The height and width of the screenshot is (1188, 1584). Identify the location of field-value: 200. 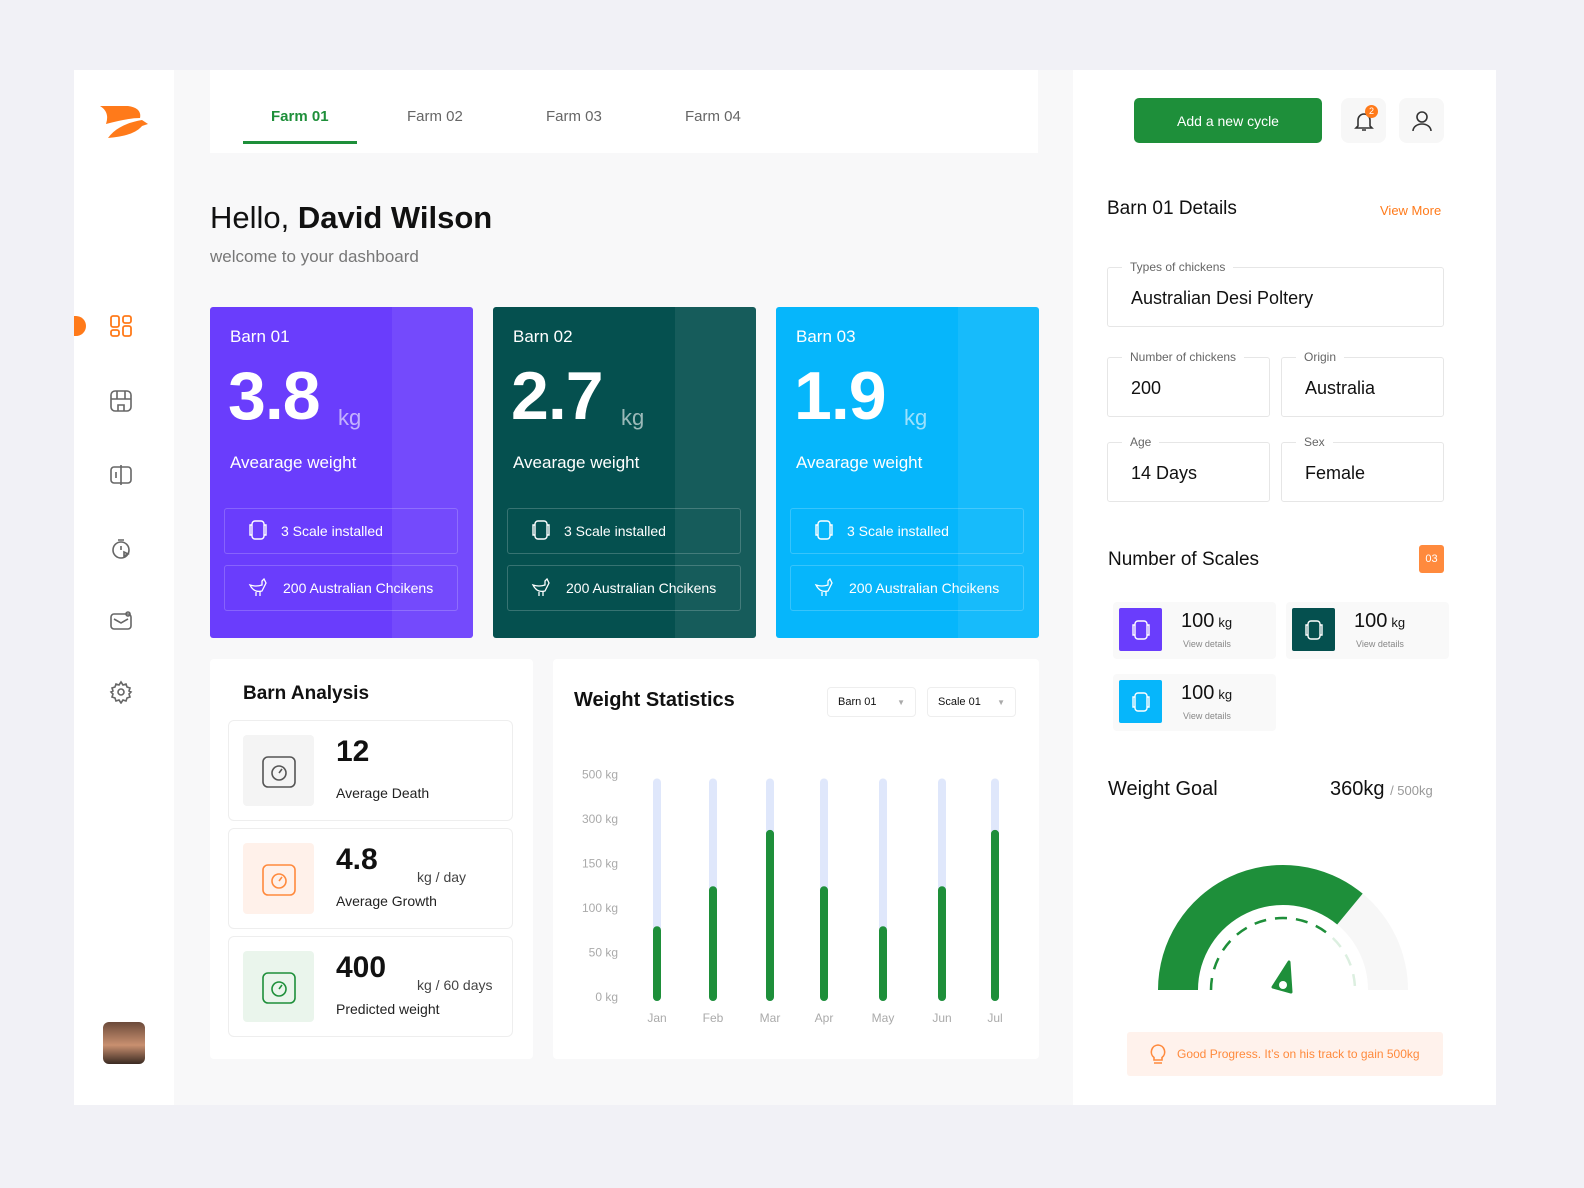
(1146, 388).